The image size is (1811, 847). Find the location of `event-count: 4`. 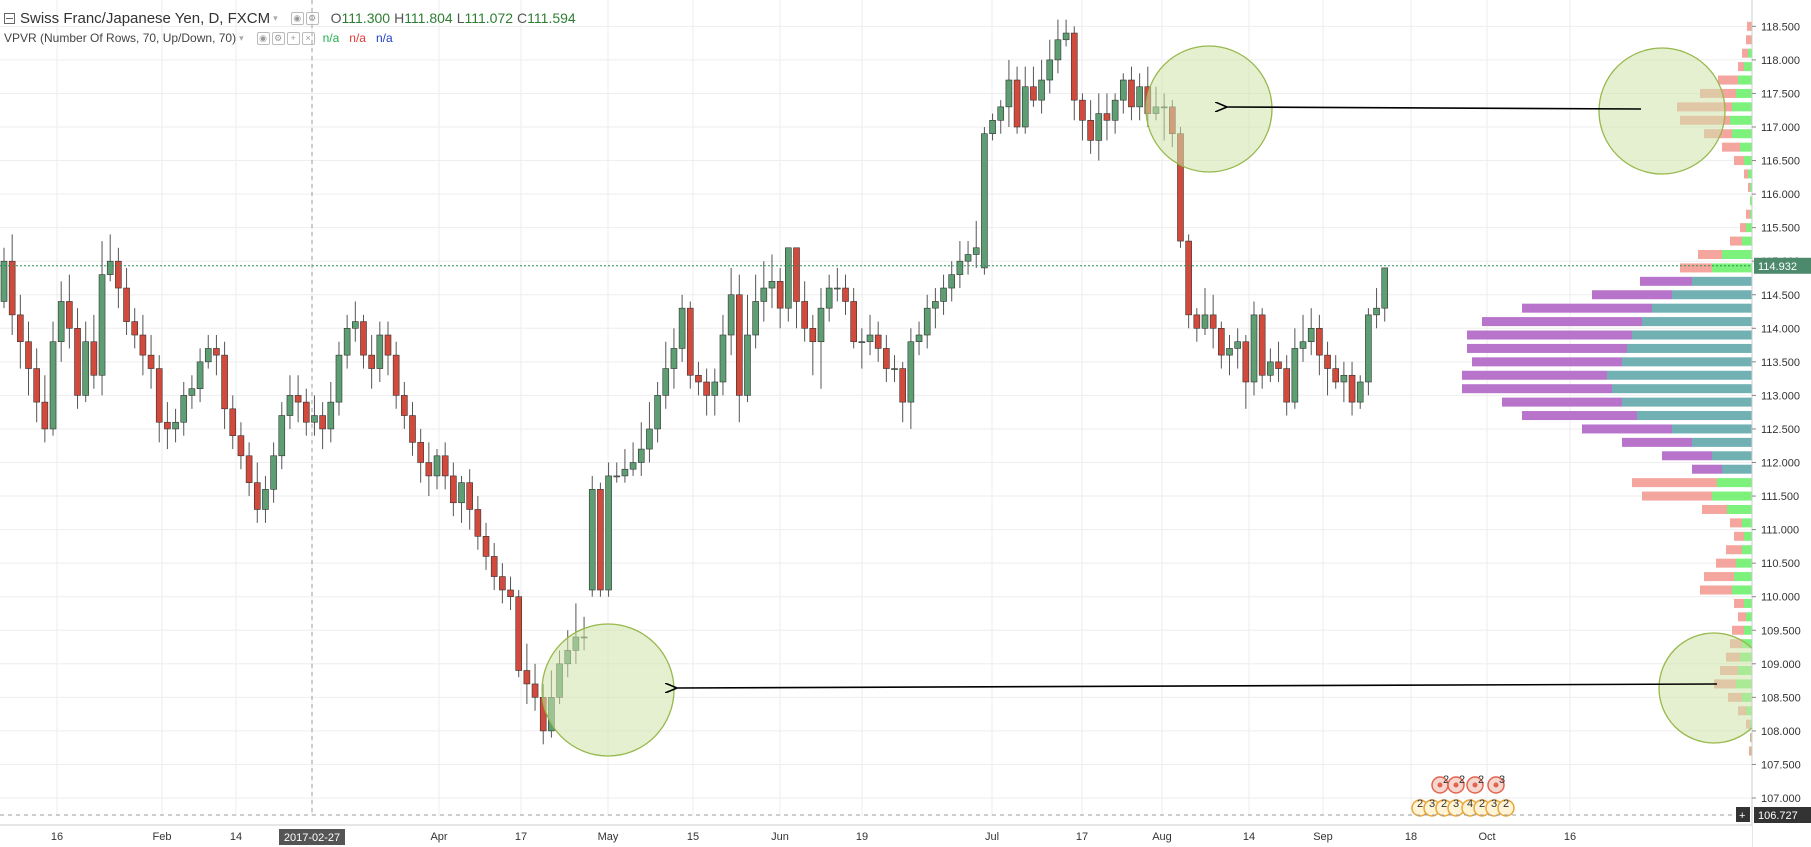

event-count: 4 is located at coordinates (1470, 804).